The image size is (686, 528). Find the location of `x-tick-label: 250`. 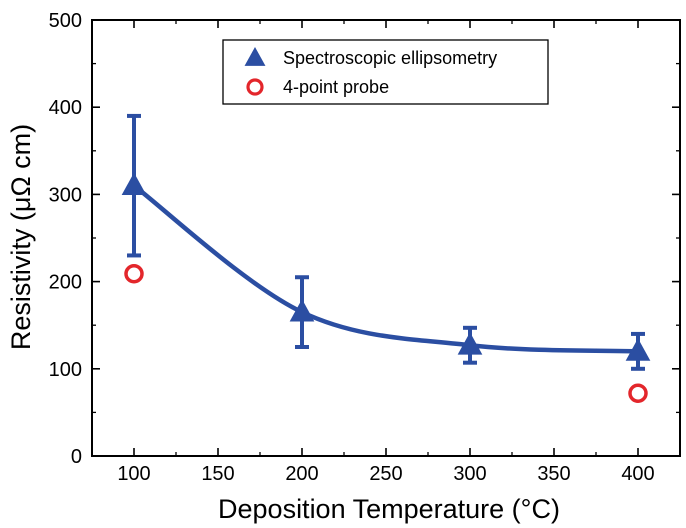

x-tick-label: 250 is located at coordinates (385, 474).